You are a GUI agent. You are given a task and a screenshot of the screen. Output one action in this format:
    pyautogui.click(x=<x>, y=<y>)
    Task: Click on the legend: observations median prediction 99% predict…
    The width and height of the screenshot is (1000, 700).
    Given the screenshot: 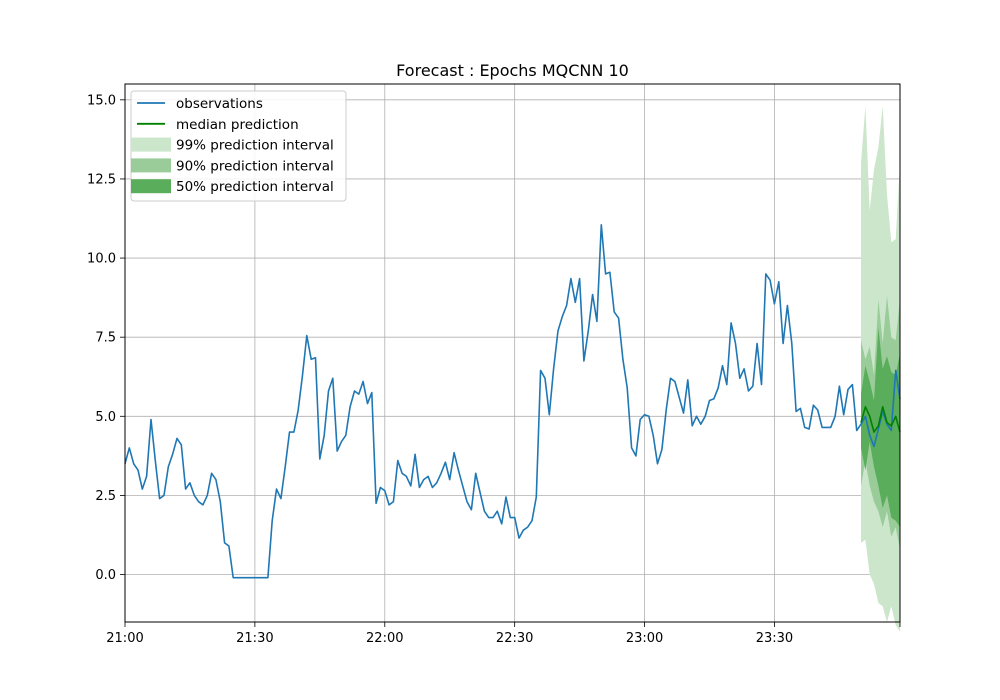 What is the action you would take?
    pyautogui.click(x=238, y=146)
    